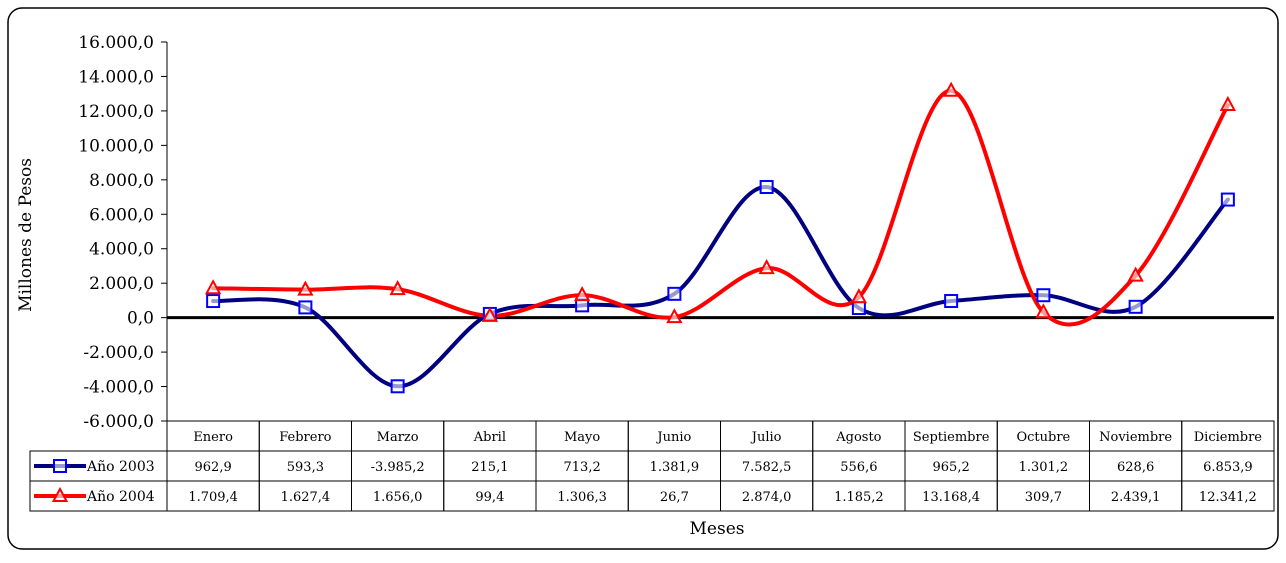 The image size is (1286, 563). I want to click on data-label: -3.985,2, so click(398, 467).